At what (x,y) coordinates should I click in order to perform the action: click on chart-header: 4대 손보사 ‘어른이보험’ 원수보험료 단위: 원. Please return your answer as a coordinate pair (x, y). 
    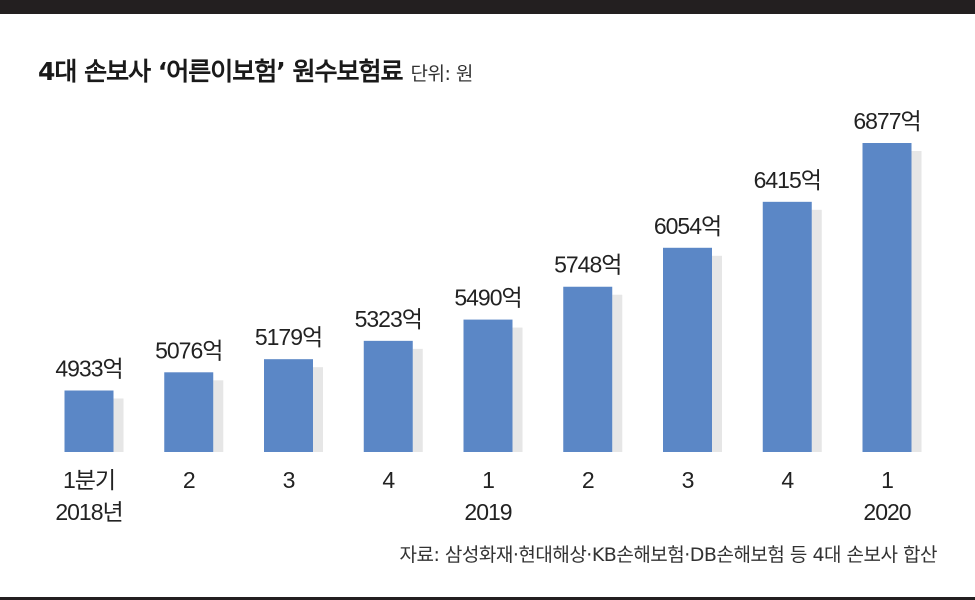
    Looking at the image, I should click on (255, 70).